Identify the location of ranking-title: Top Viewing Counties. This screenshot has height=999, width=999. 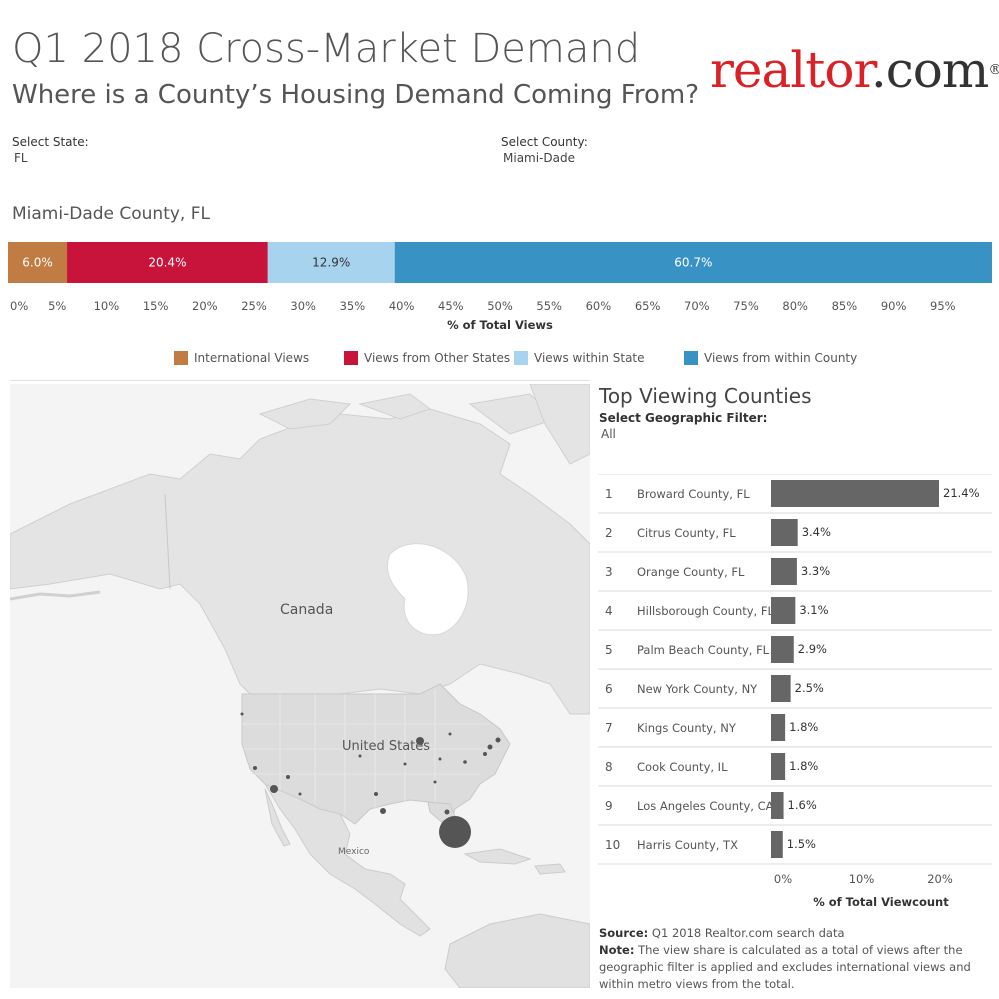
(705, 396).